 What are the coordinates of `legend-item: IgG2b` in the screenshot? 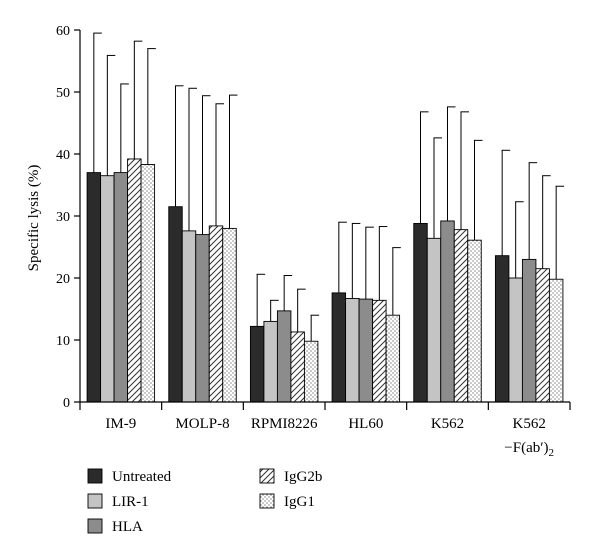 It's located at (290, 476).